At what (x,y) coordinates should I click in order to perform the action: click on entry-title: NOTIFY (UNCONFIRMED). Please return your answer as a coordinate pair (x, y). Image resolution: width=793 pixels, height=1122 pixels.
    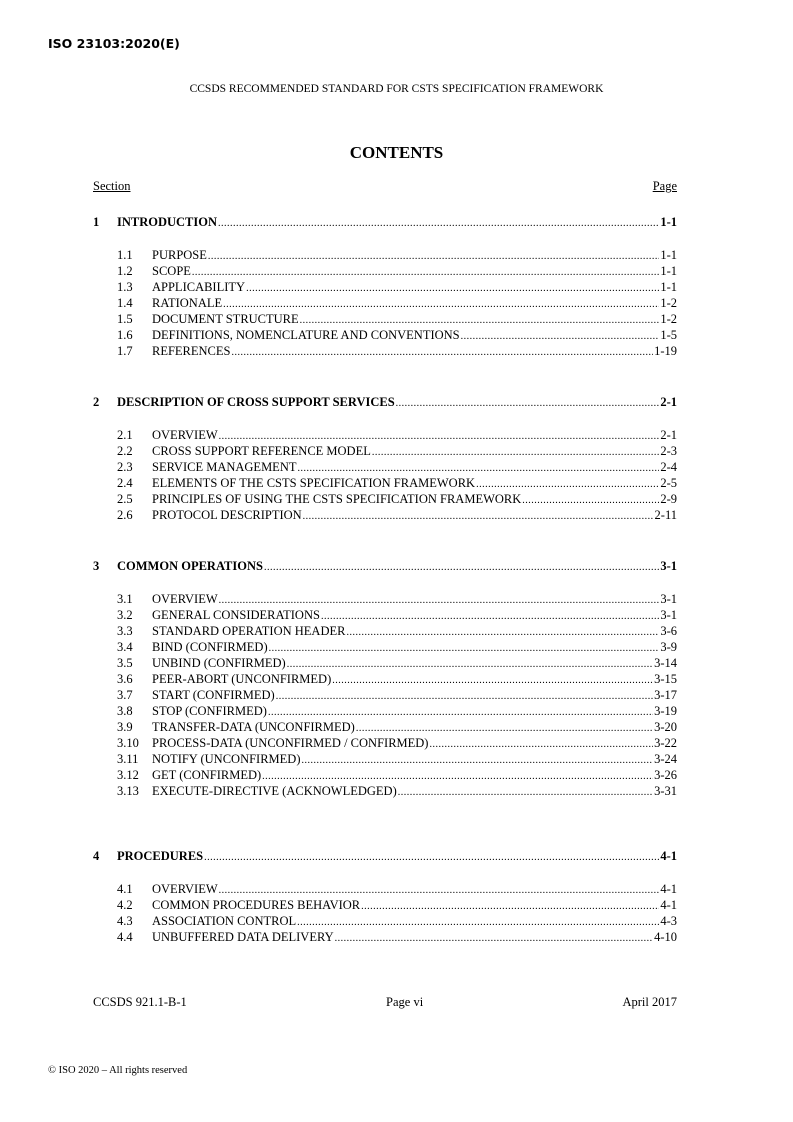
    Looking at the image, I should click on (226, 759).